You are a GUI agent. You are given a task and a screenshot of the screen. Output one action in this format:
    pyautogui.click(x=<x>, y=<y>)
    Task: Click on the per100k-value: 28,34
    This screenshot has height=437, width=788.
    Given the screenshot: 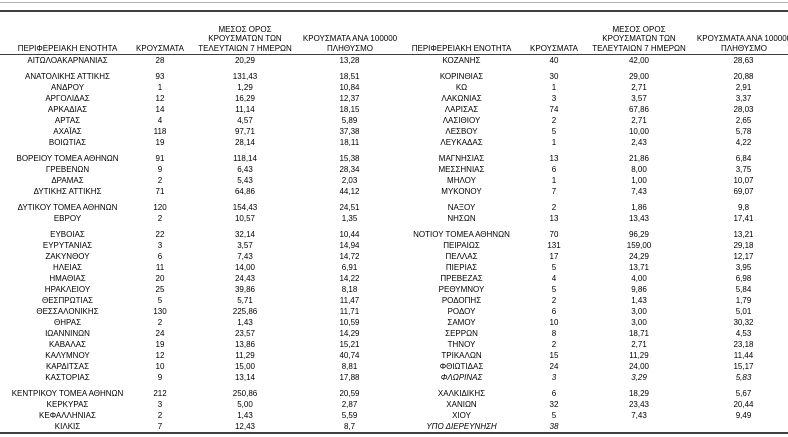 What is the action you would take?
    pyautogui.click(x=349, y=169)
    